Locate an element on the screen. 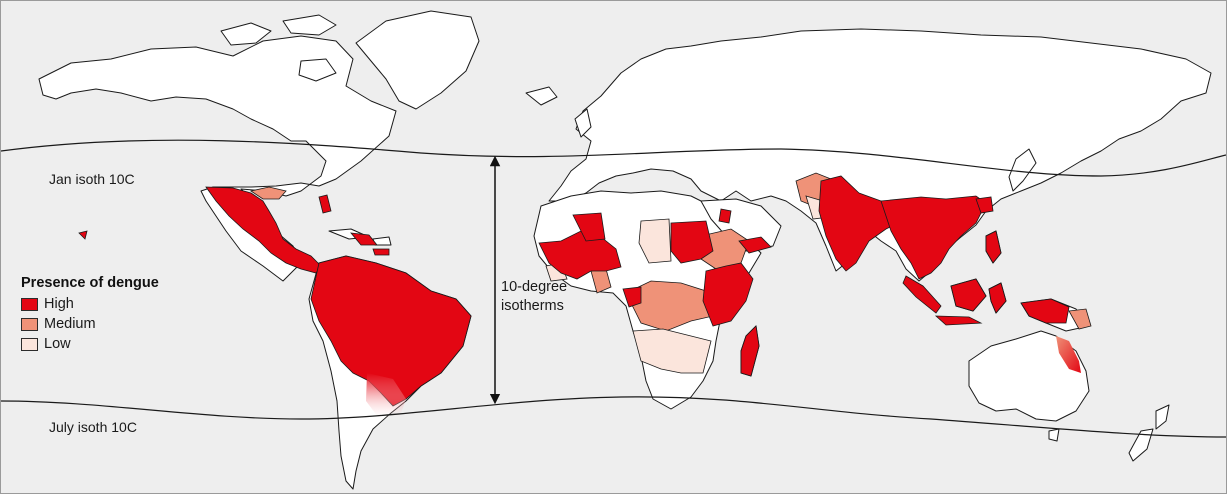  high-india is located at coordinates (866, 223).